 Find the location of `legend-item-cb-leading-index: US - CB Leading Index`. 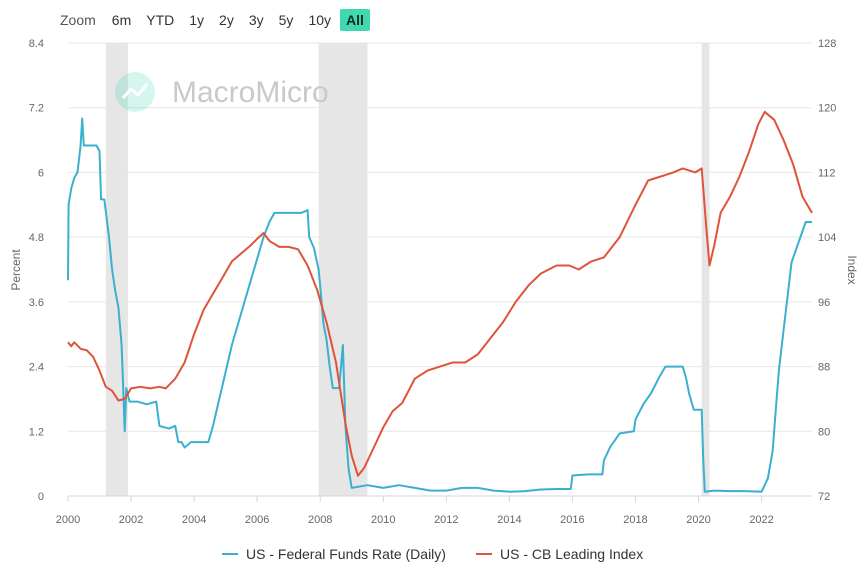

legend-item-cb-leading-index: US - CB Leading Index is located at coordinates (559, 554).